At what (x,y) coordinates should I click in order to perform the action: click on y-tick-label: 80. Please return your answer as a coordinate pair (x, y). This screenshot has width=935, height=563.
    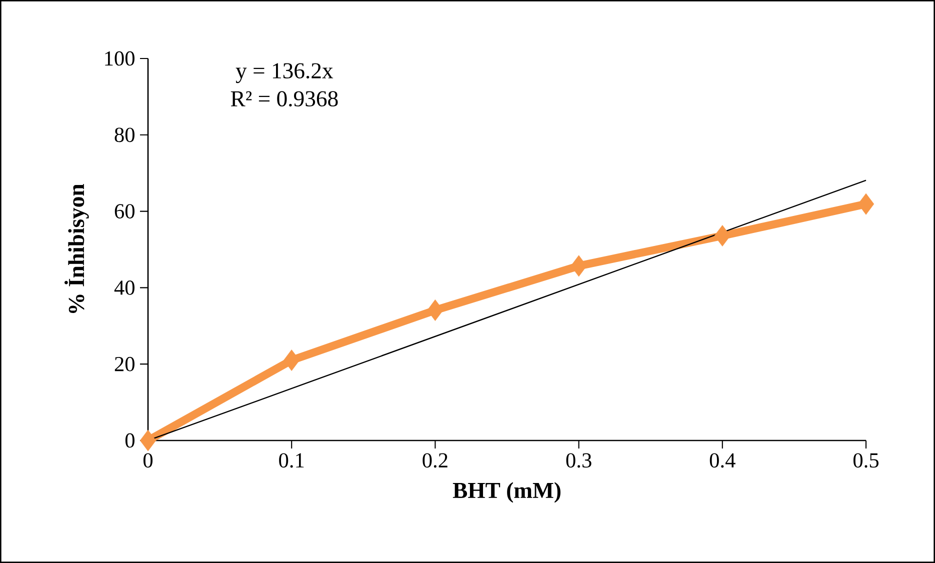
    Looking at the image, I should click on (124, 135).